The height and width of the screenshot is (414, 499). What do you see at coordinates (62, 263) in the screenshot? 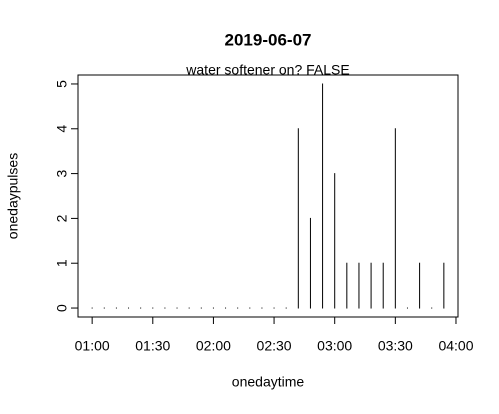
I see `y-tick-label: 1` at bounding box center [62, 263].